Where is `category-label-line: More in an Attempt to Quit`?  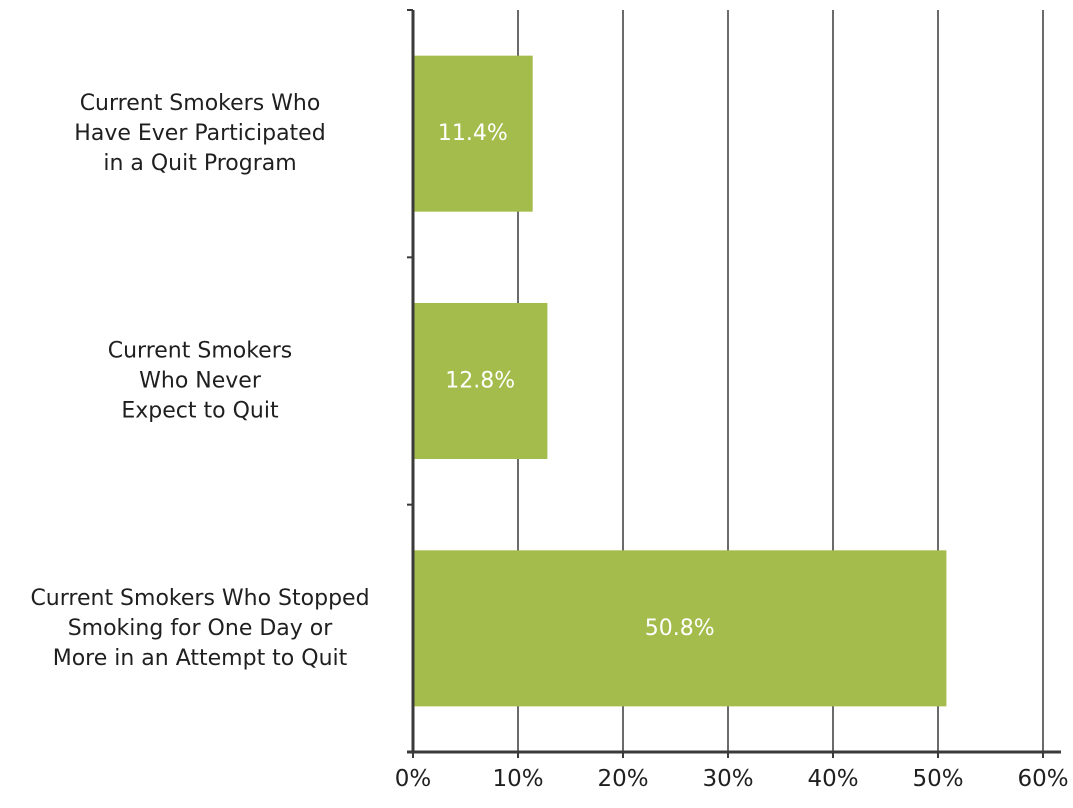
category-label-line: More in an Attempt to Quit is located at coordinates (200, 658).